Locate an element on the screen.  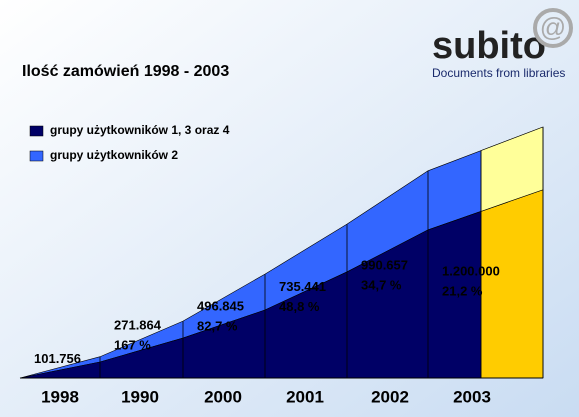
logo-tagline: Documents from libraries is located at coordinates (498, 73).